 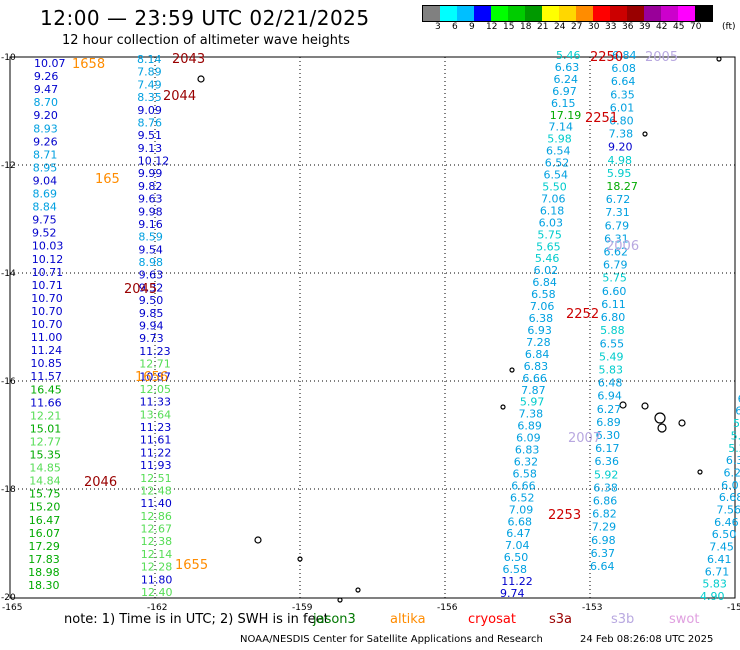 What do you see at coordinates (47, 350) in the screenshot?
I see `wave-height-value: 11.24` at bounding box center [47, 350].